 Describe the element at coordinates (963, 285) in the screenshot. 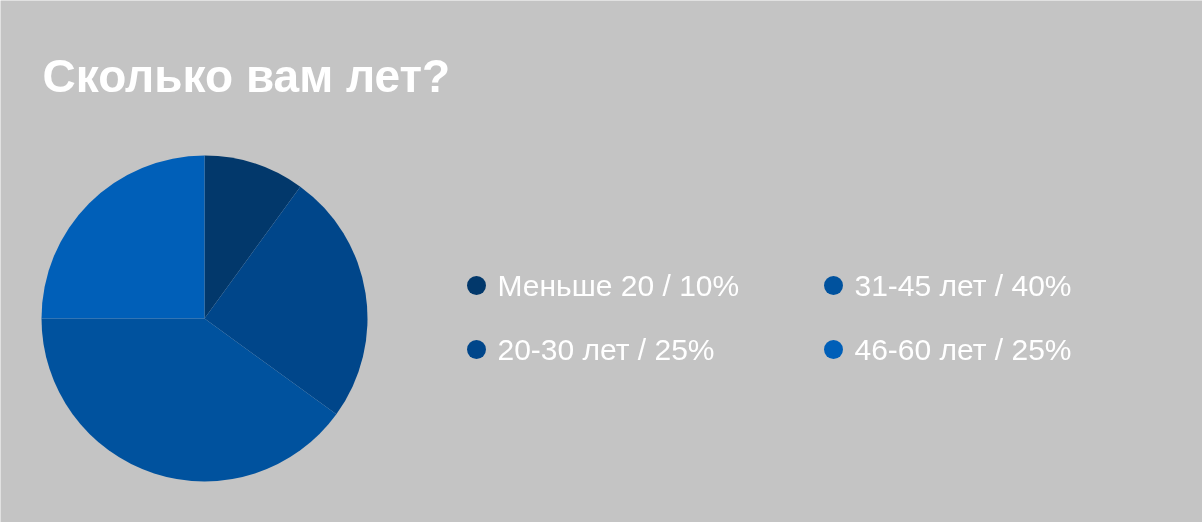

I see `legend-label: 31-45 лет / 40%` at that location.